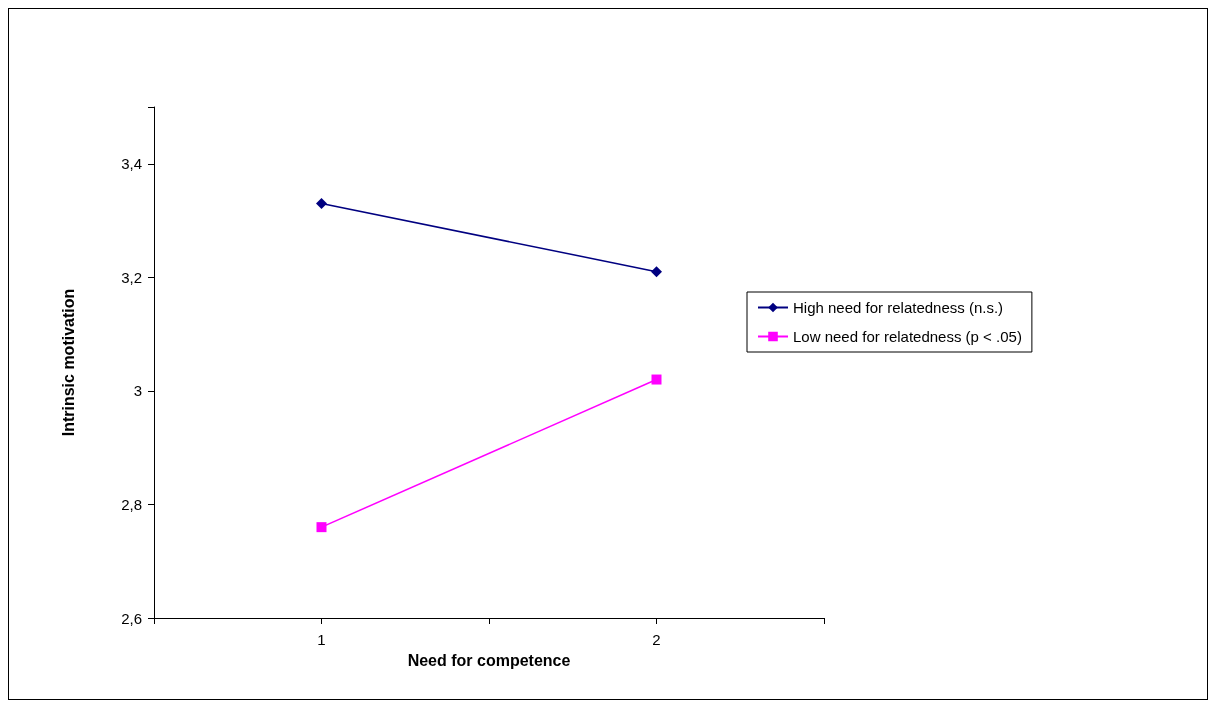  Describe the element at coordinates (321, 639) in the screenshot. I see `x-tick-label: 1` at that location.